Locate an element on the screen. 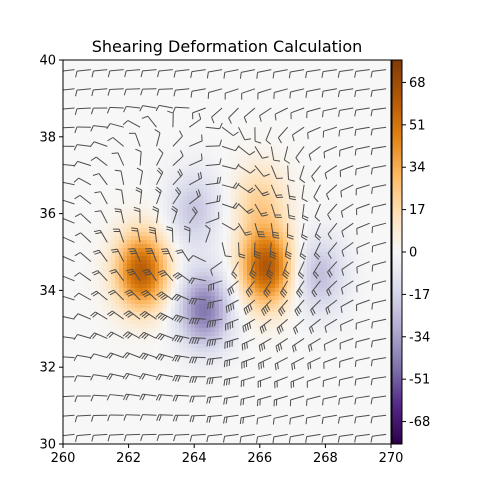  colorbar-tick-label: 68 is located at coordinates (417, 83).